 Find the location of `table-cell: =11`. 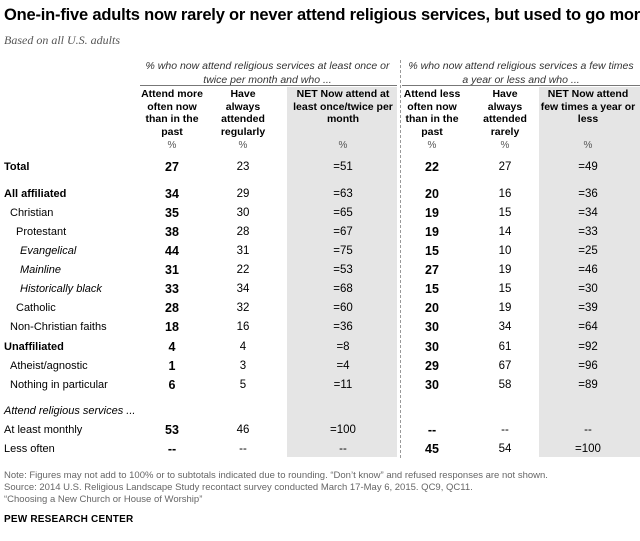

table-cell: =11 is located at coordinates (343, 385).